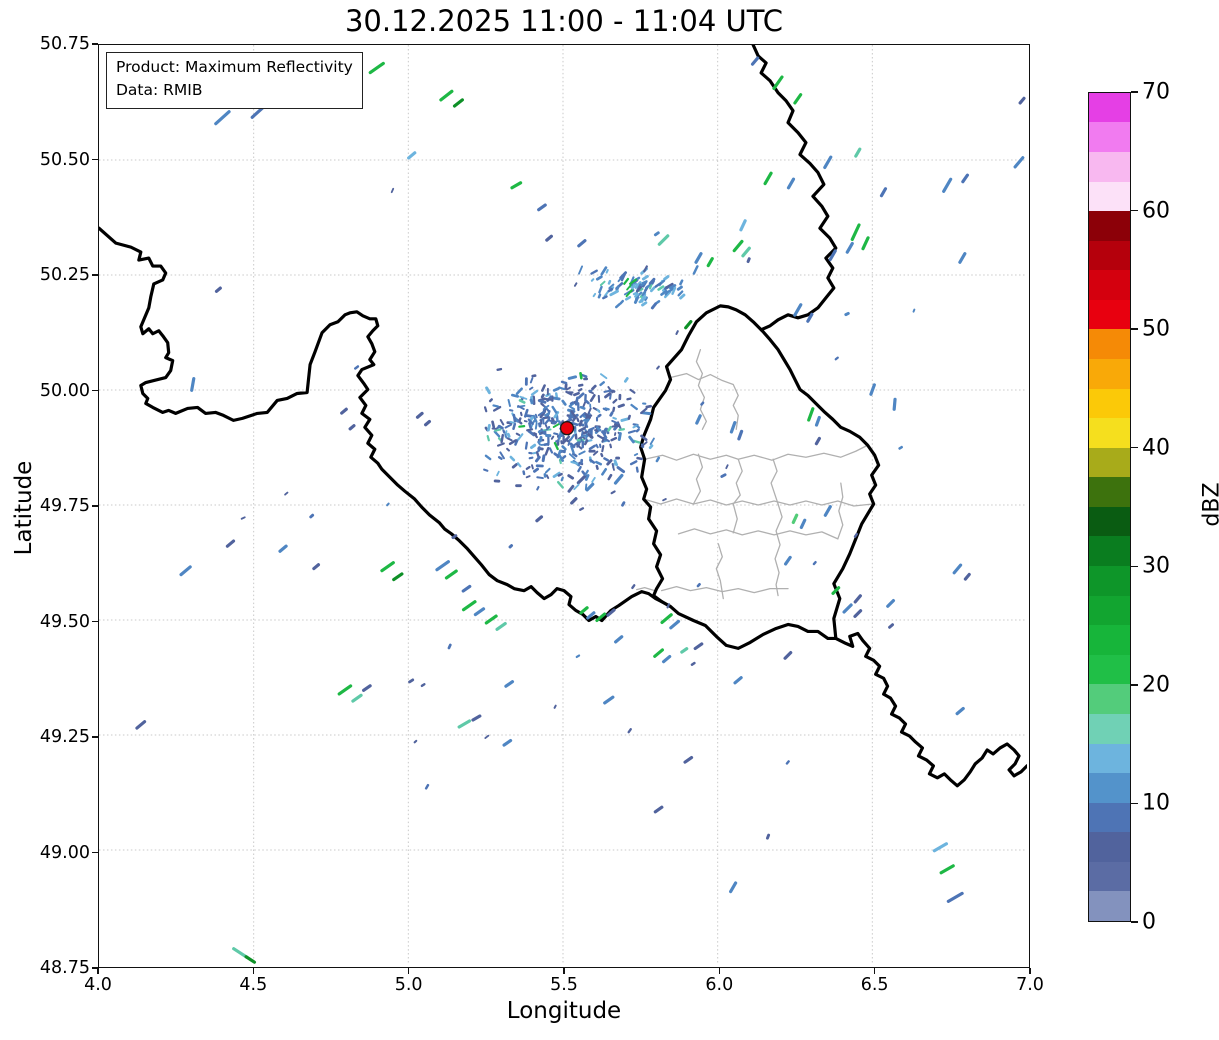 Image resolution: width=1219 pixels, height=1040 pixels. Describe the element at coordinates (234, 67) in the screenshot. I see `product-label: Product: Maximum Reflectivity` at that location.